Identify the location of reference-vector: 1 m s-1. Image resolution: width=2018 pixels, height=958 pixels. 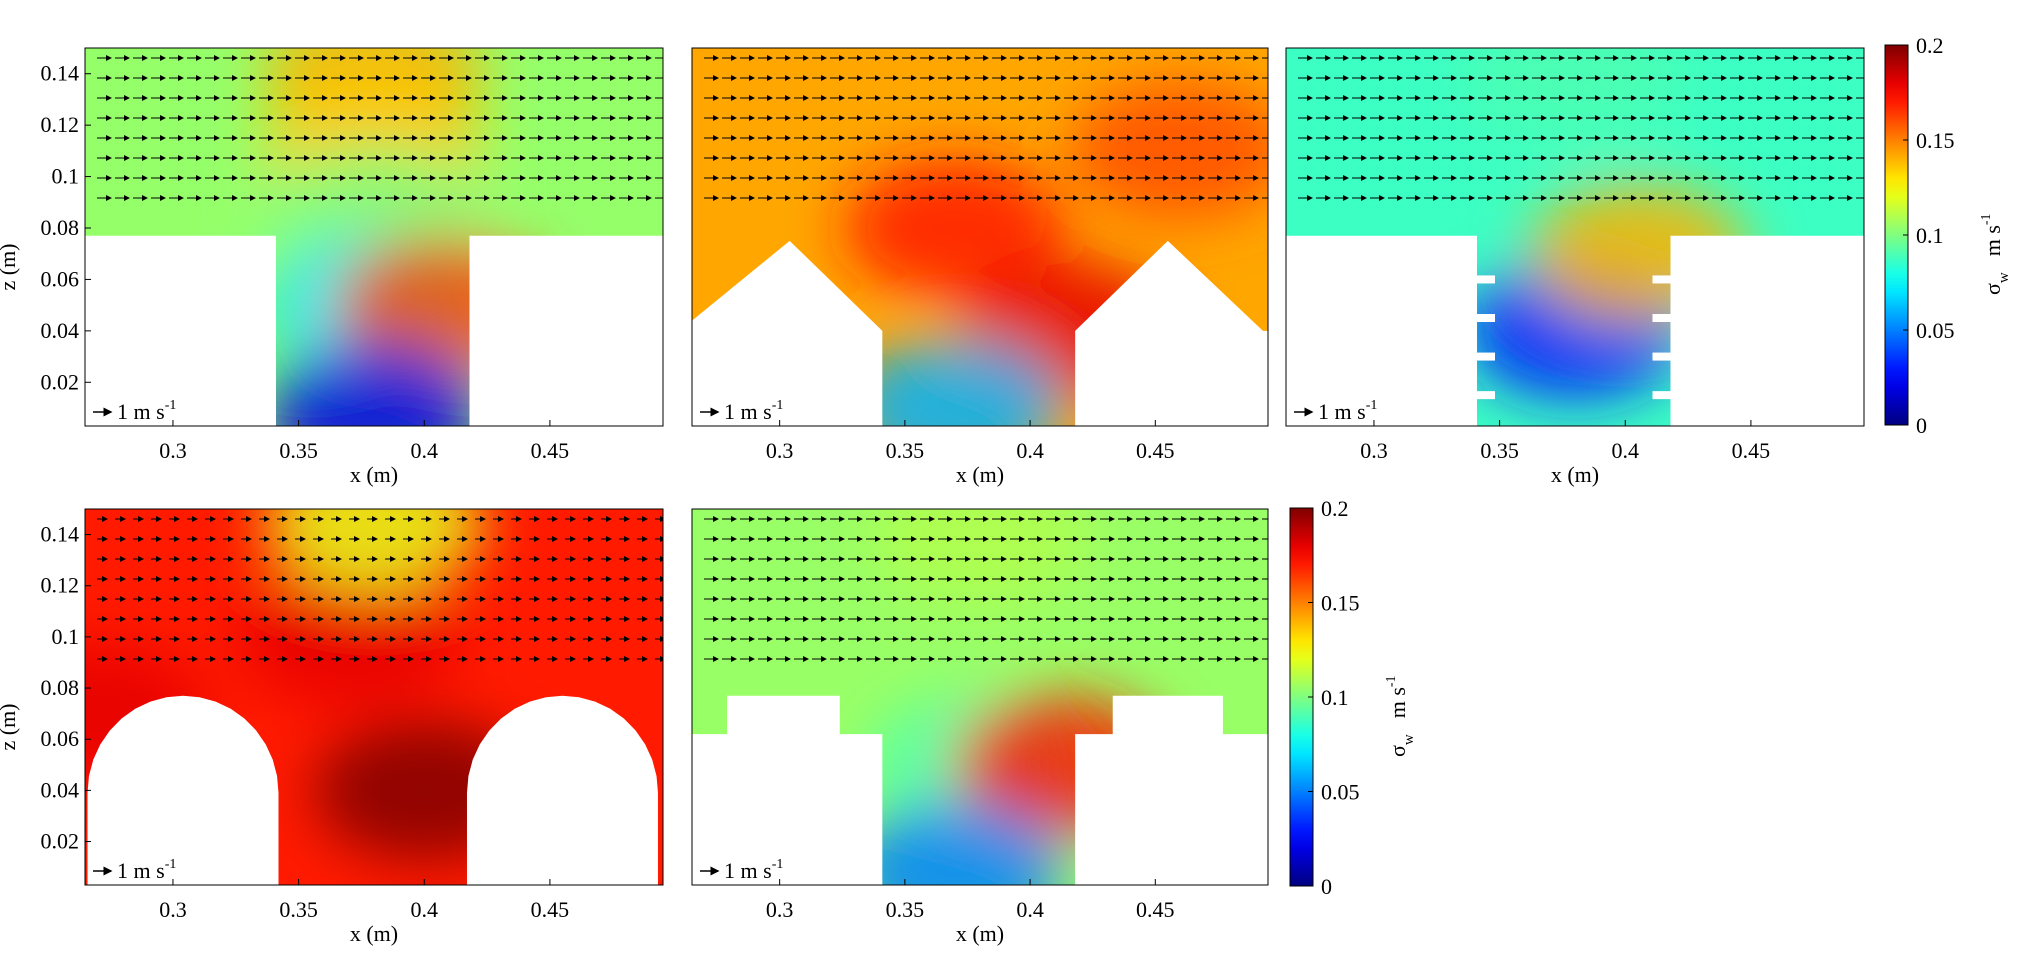
(741, 411).